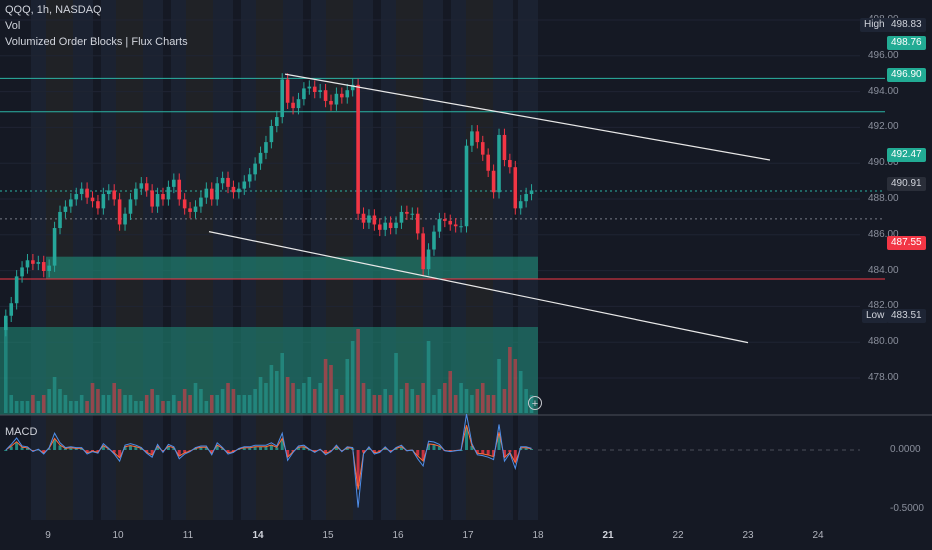 This screenshot has width=932, height=550. What do you see at coordinates (13, 26) in the screenshot?
I see `volume-legend: Vol` at bounding box center [13, 26].